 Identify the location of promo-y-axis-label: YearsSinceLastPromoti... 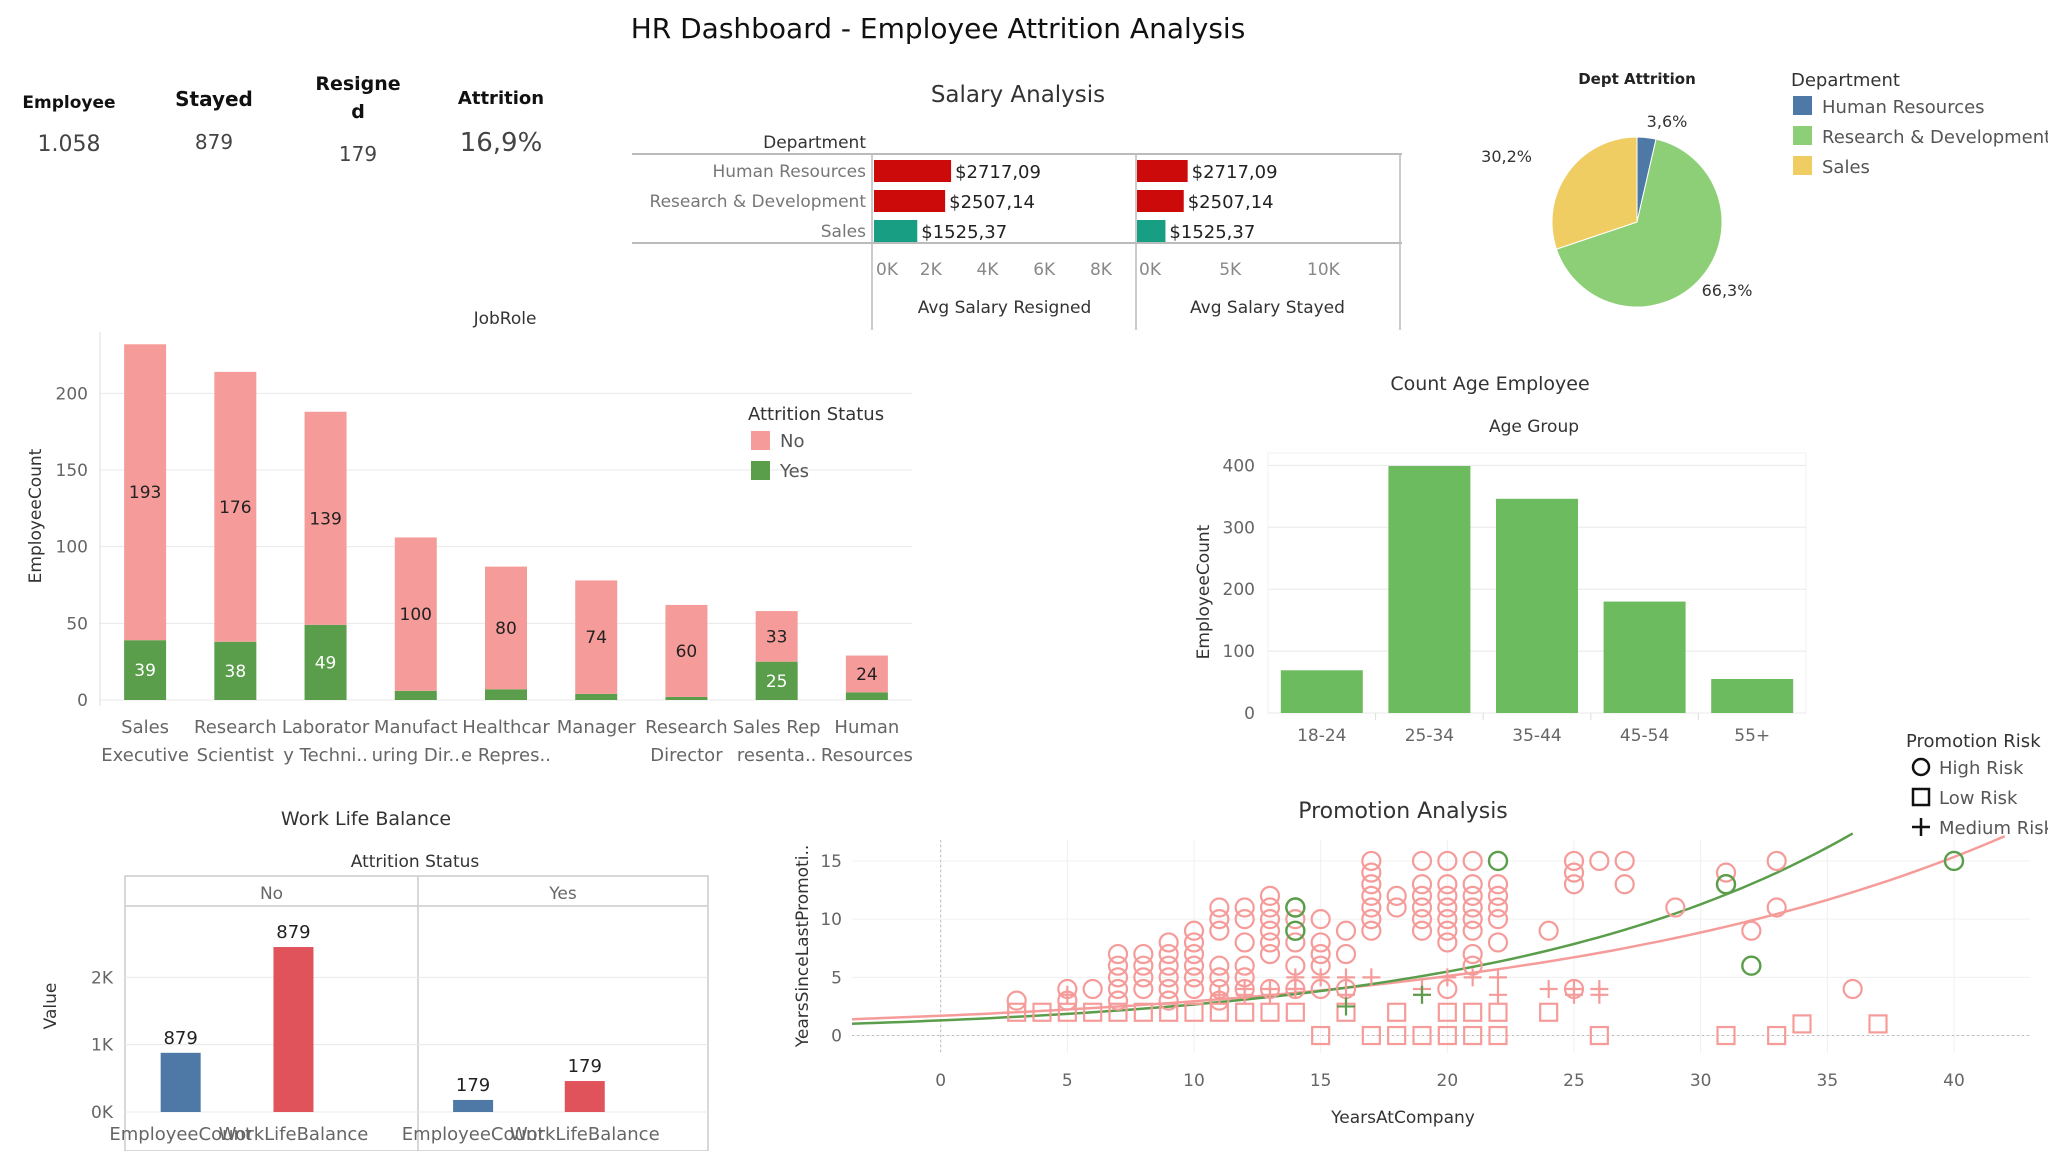
(803, 946).